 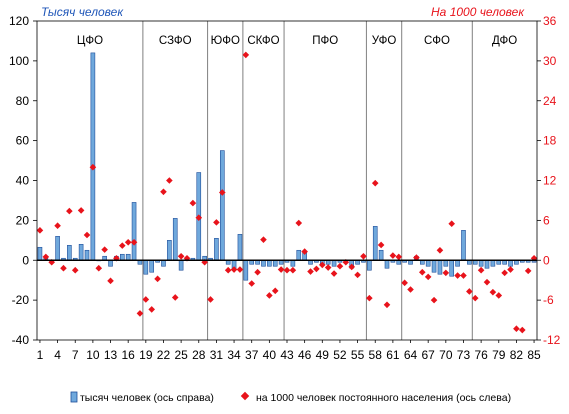 What do you see at coordinates (225, 41) in the screenshot?
I see `district-label: ЮФО` at bounding box center [225, 41].